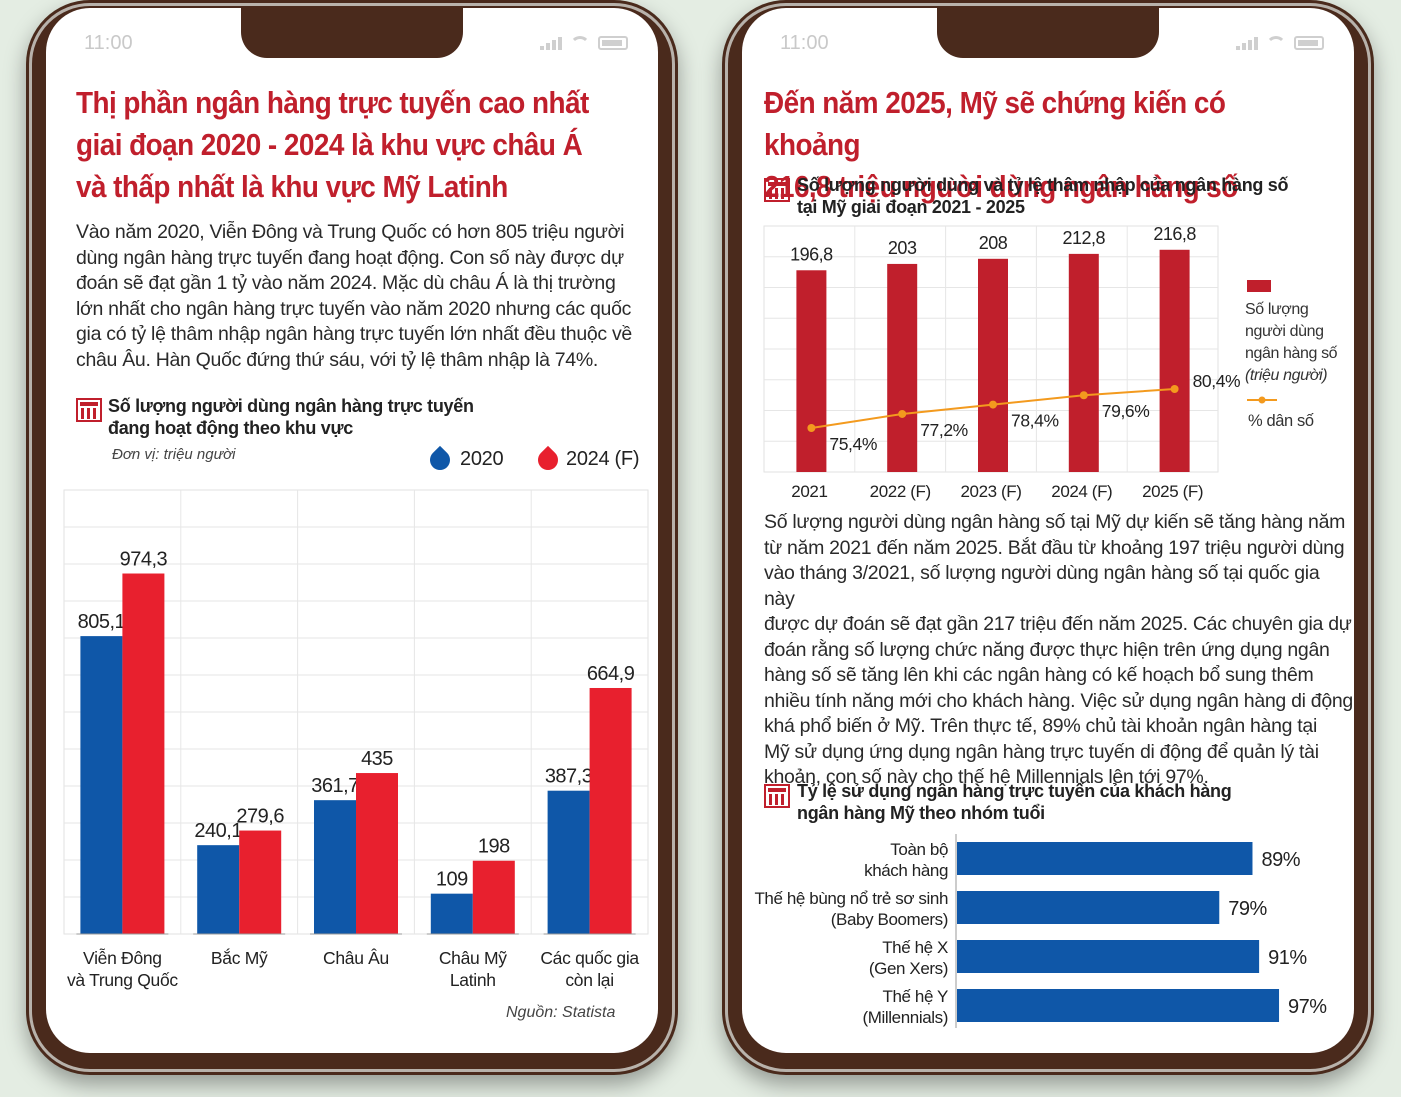 The image size is (1401, 1097). Describe the element at coordinates (804, 43) in the screenshot. I see `status-time: 11:00` at that location.